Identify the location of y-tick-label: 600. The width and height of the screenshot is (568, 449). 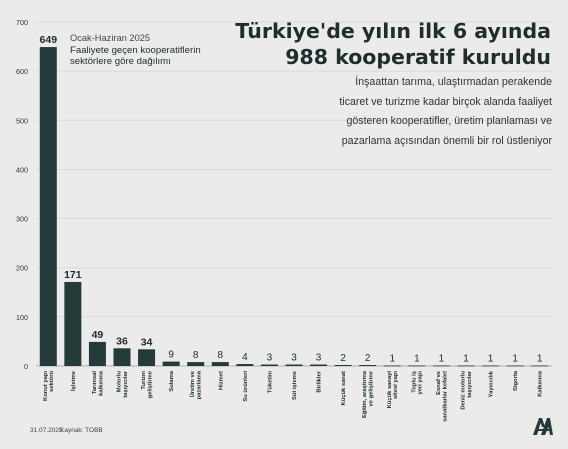
(22, 71).